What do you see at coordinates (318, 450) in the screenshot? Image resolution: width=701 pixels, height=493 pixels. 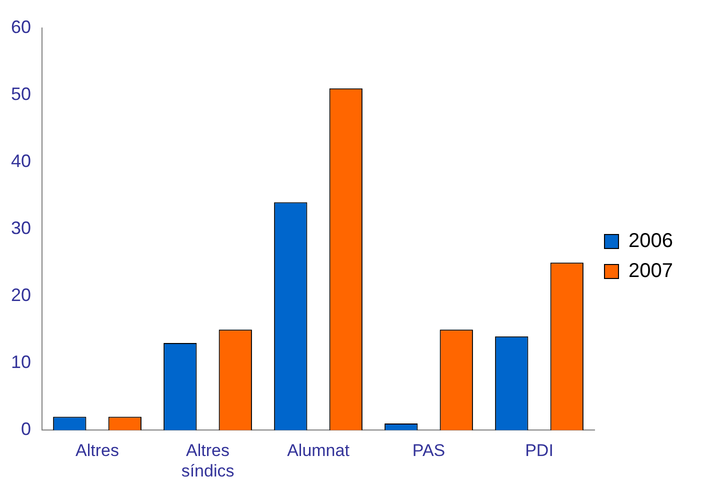 I see `x-tick-label: Alumnat` at bounding box center [318, 450].